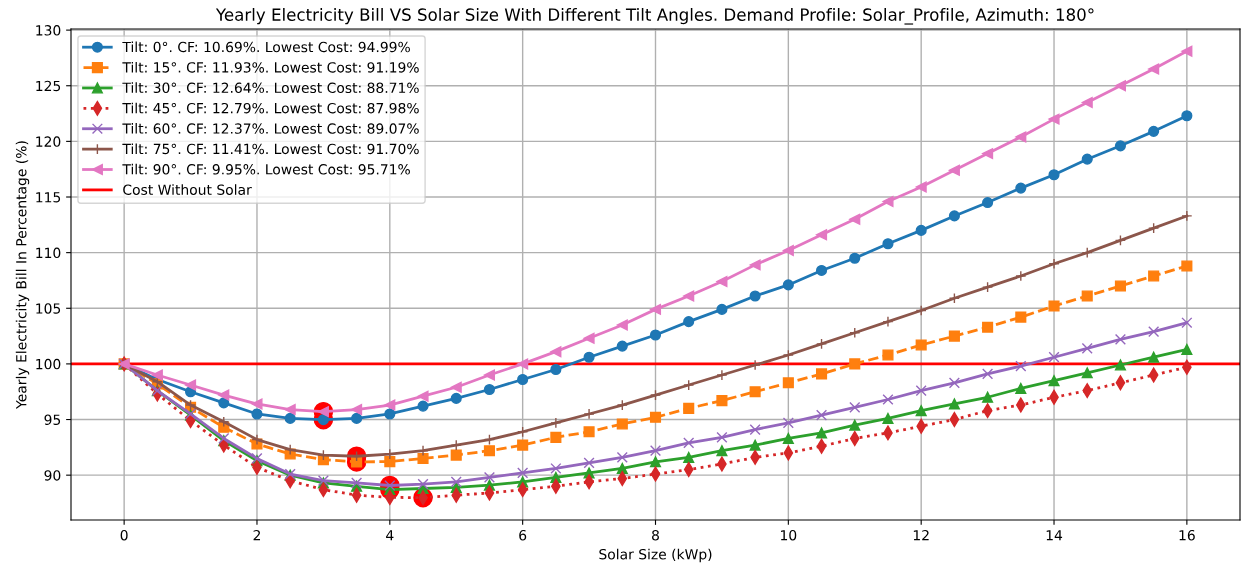  I want to click on x-tick-label: 4, so click(390, 535).